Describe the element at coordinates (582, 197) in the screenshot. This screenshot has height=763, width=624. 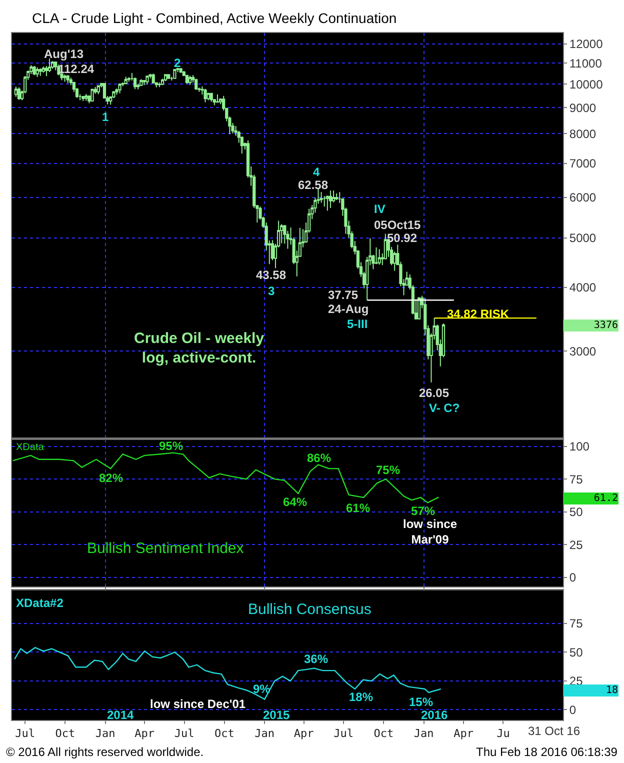
I see `y-tick-label: 6000` at that location.